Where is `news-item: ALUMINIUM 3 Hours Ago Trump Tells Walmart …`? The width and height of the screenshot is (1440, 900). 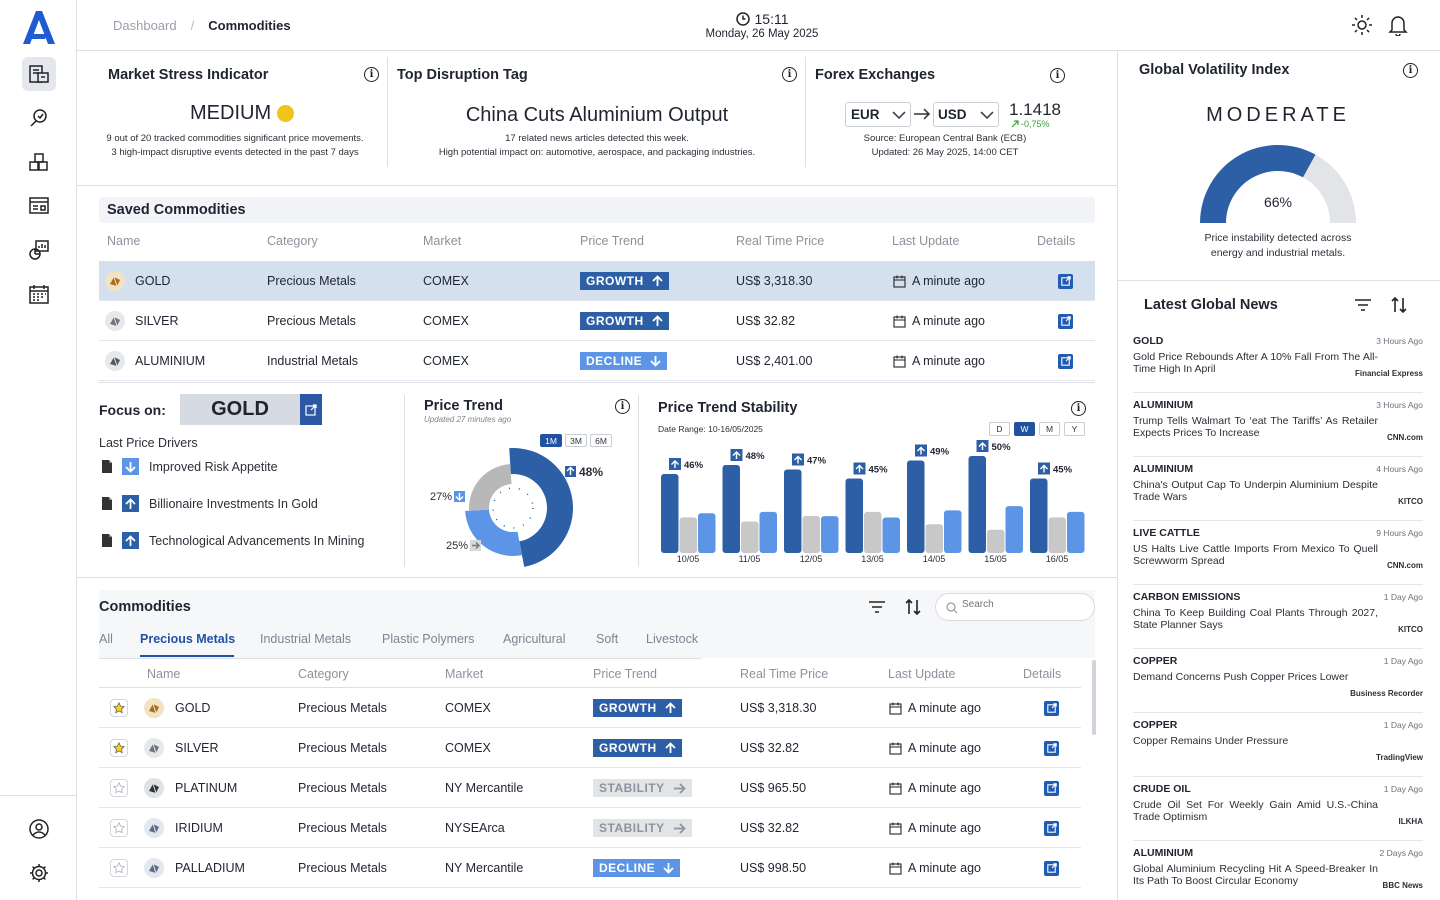
news-item: ALUMINIUM 3 Hours Ago Trump Tells Walmart … is located at coordinates (1278, 427).